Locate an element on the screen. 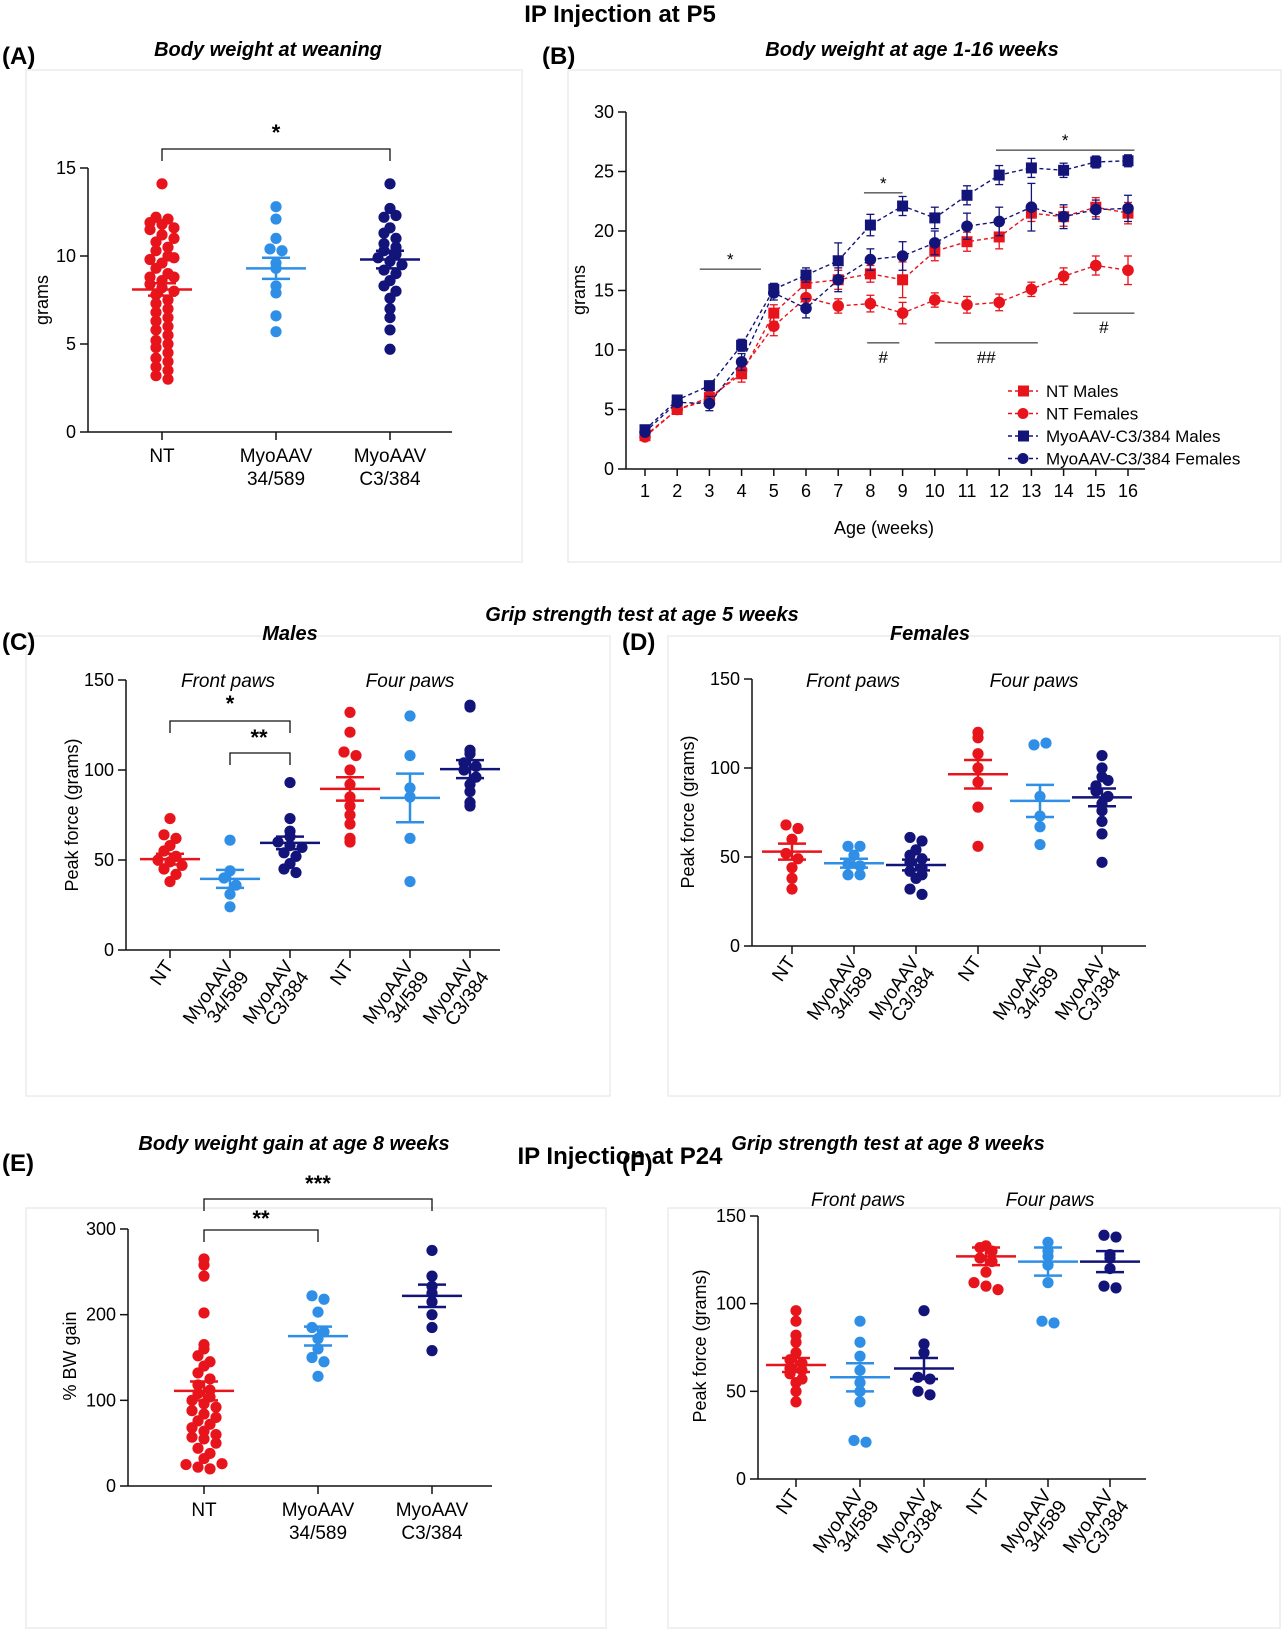 The height and width of the screenshot is (1632, 1283). y-tick-label: 20 is located at coordinates (604, 231).